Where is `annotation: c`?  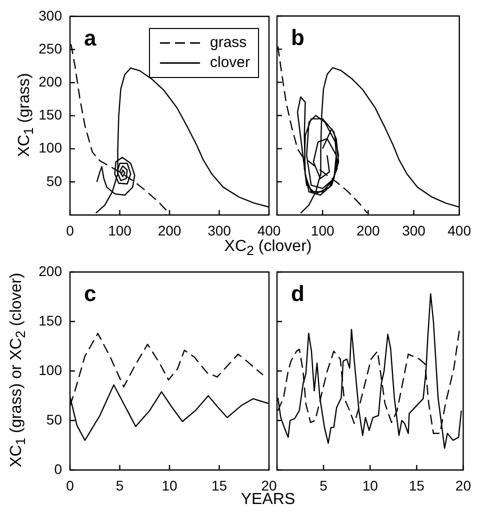 annotation: c is located at coordinates (90, 293).